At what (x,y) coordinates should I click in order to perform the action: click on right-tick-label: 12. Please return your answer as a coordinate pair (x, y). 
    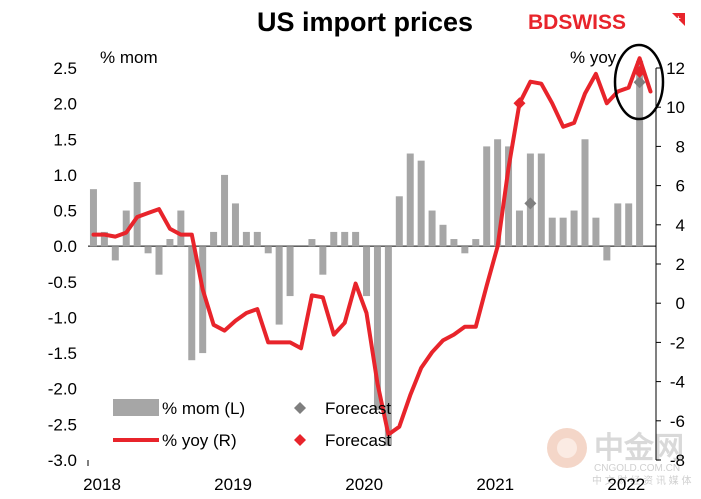
    Looking at the image, I should click on (675, 68).